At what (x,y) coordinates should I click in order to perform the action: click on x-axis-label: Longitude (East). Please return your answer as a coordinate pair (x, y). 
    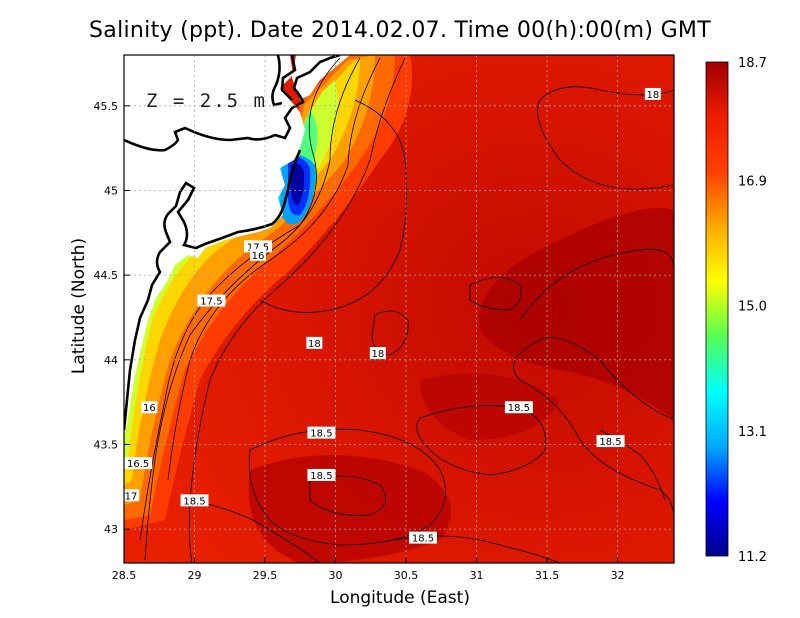
    Looking at the image, I should click on (400, 598).